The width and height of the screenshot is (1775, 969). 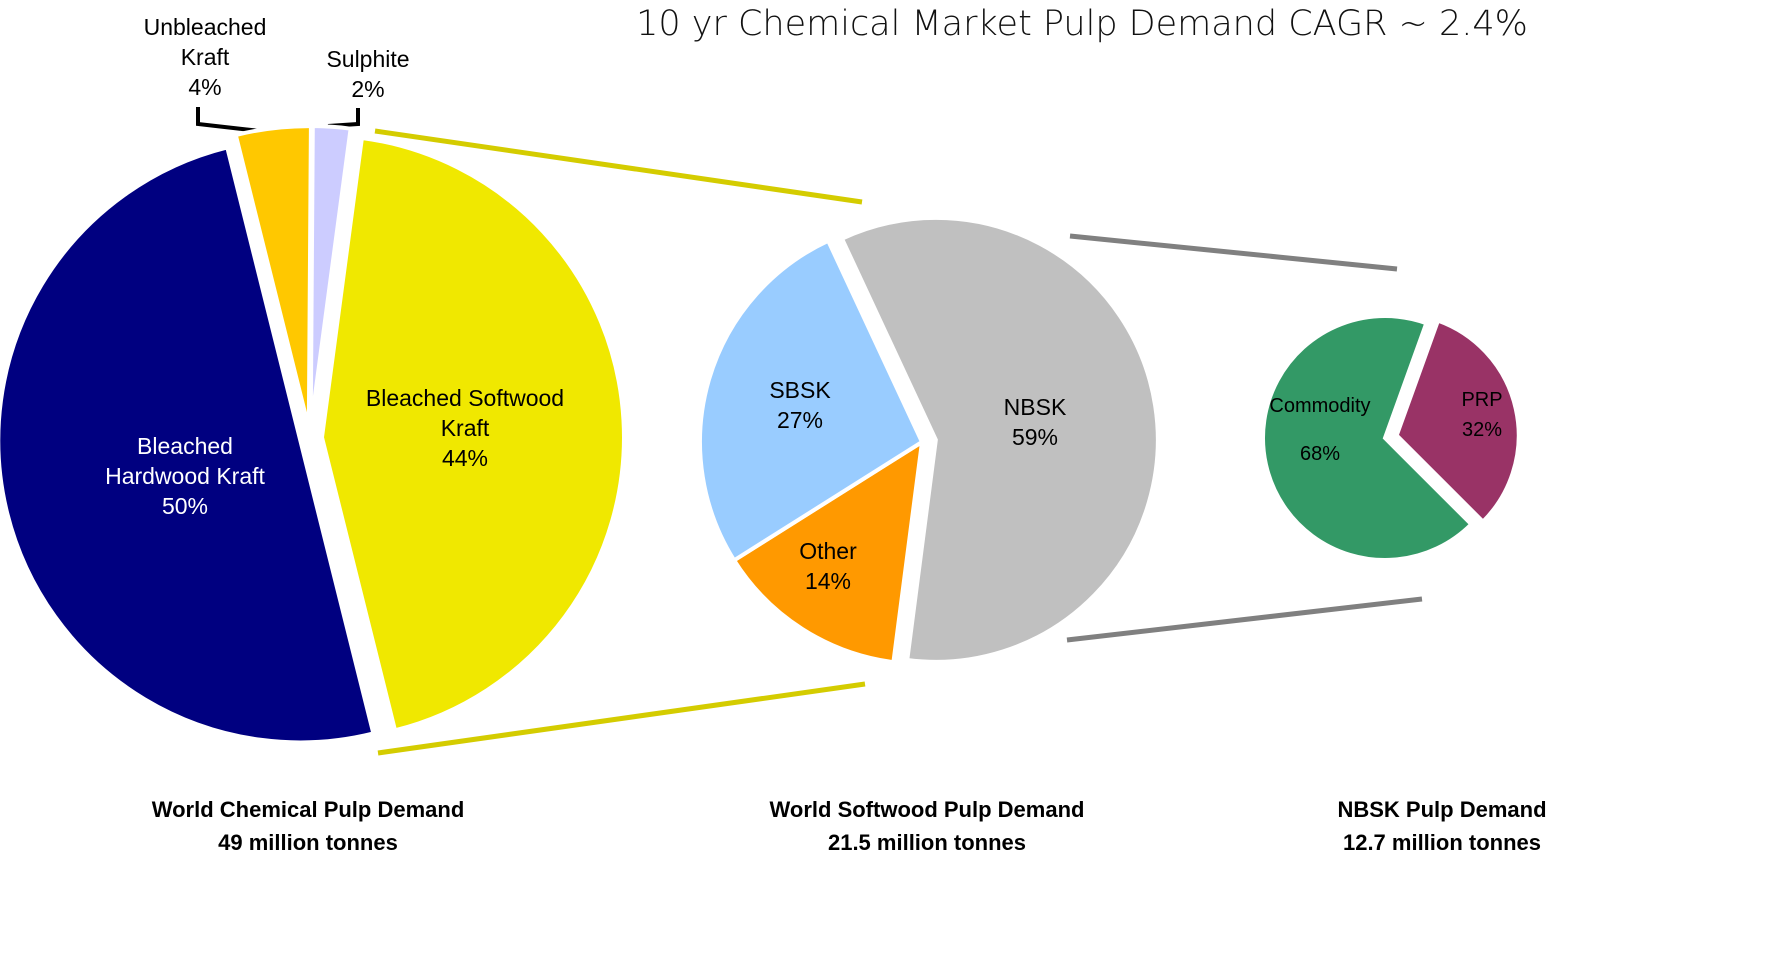 What do you see at coordinates (1441, 826) in the screenshot?
I see `chart-caption: NBSK Pulp Demand 12.7 million tonnes` at bounding box center [1441, 826].